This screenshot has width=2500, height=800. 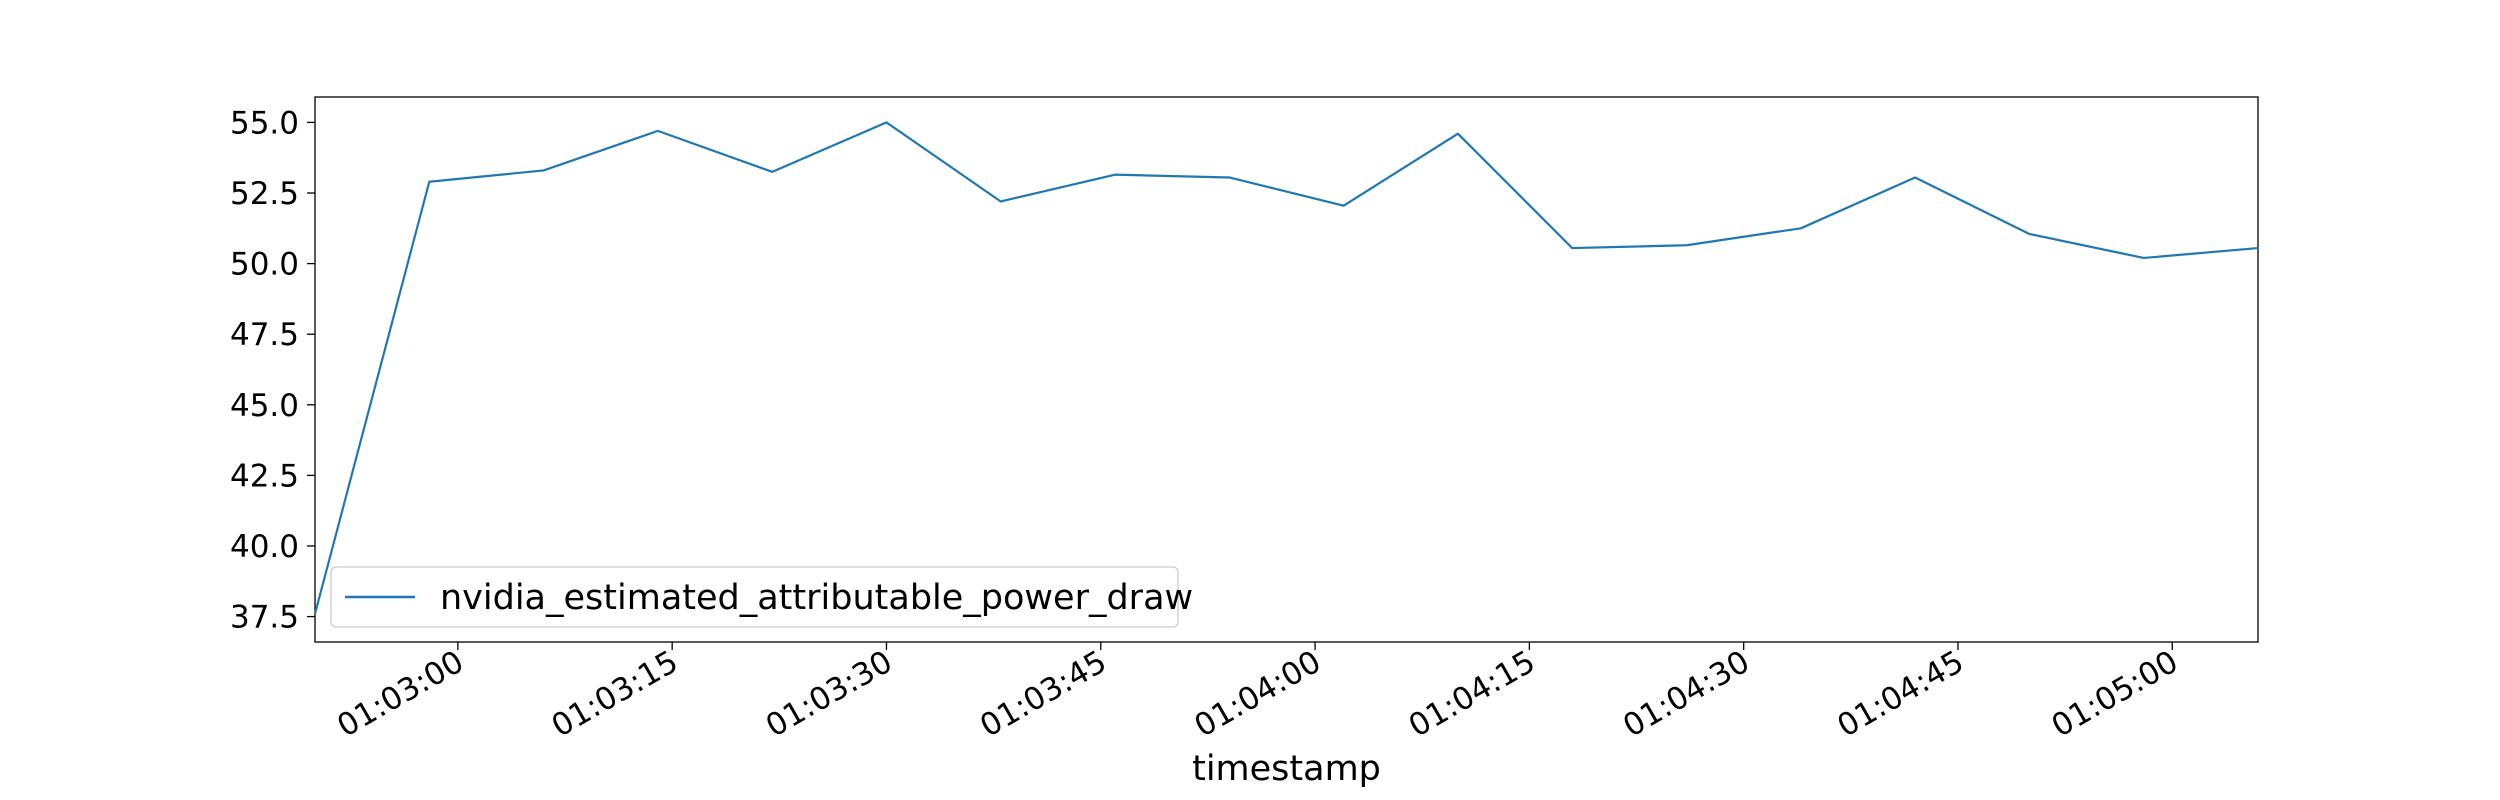 I want to click on y-tick-label: 50.0, so click(x=264, y=265).